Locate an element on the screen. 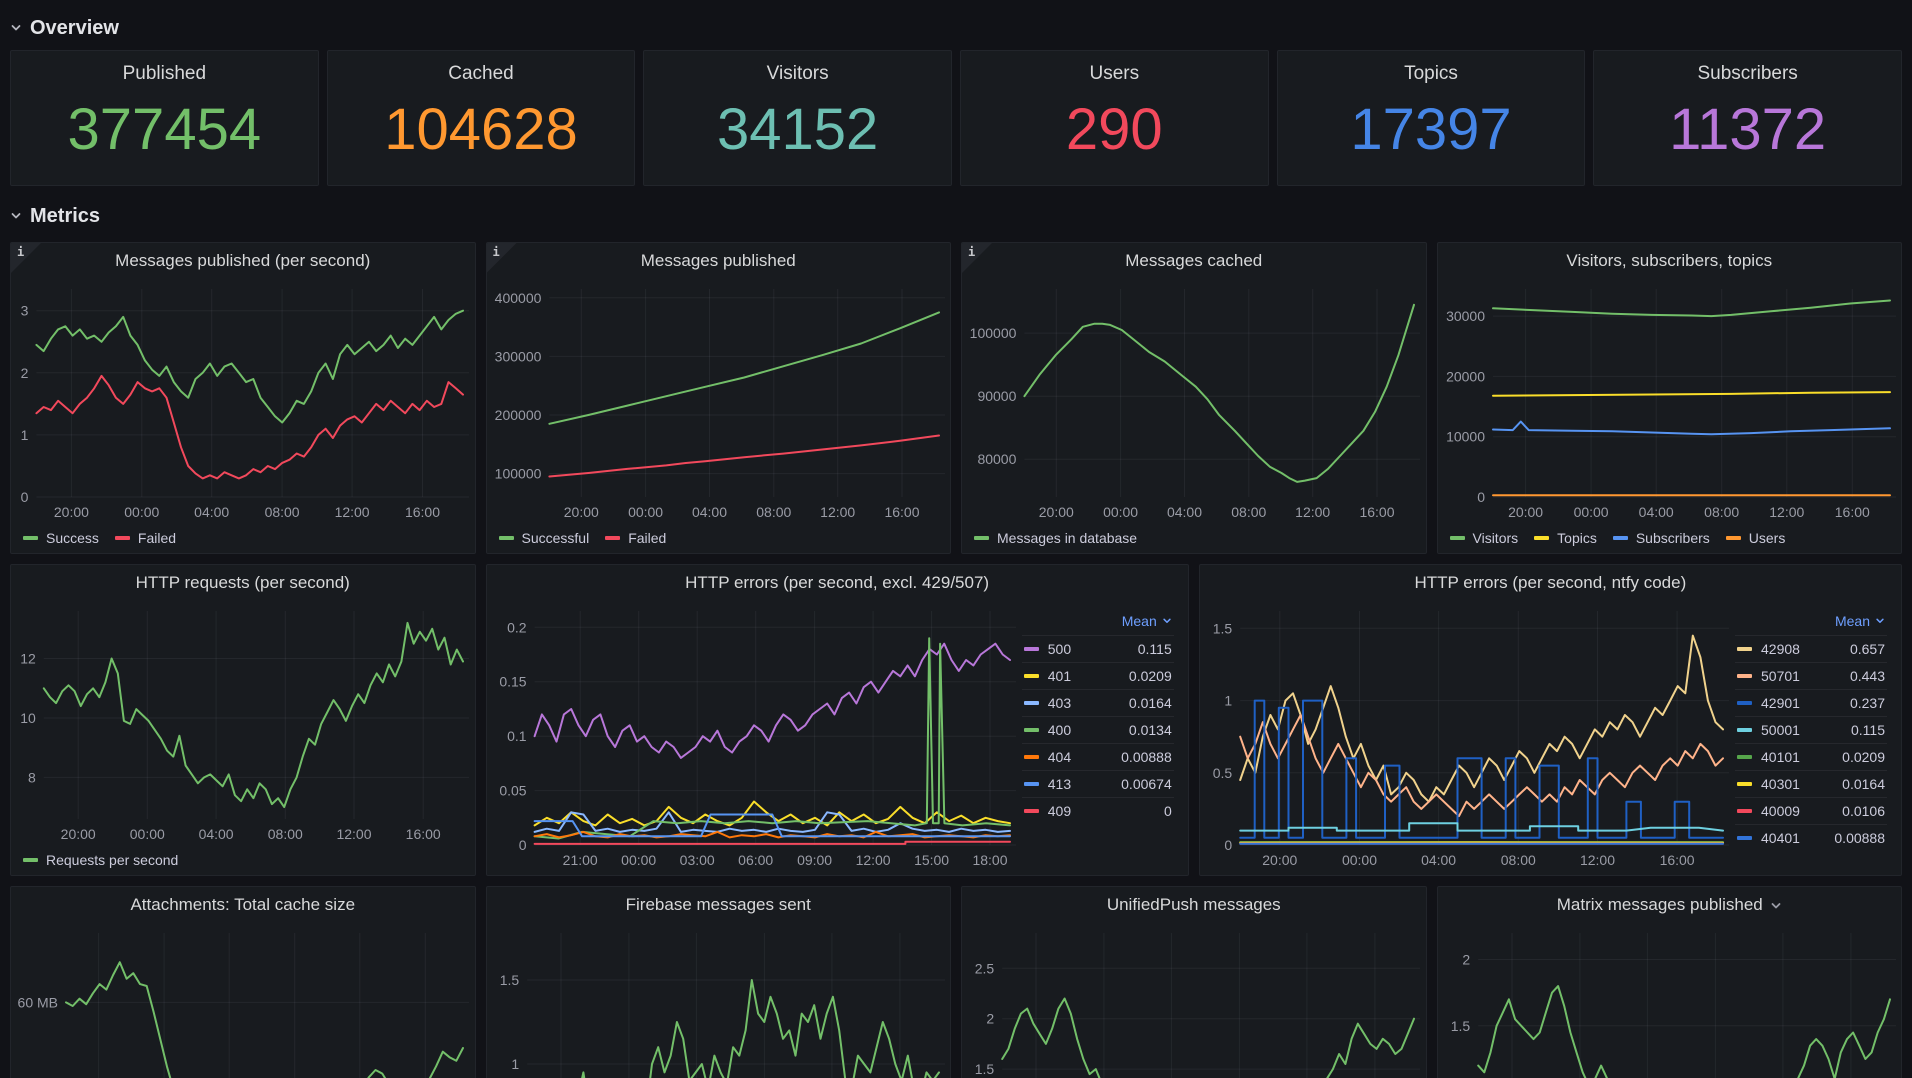  legend-item: 413 0.00674 is located at coordinates (1097, 783).